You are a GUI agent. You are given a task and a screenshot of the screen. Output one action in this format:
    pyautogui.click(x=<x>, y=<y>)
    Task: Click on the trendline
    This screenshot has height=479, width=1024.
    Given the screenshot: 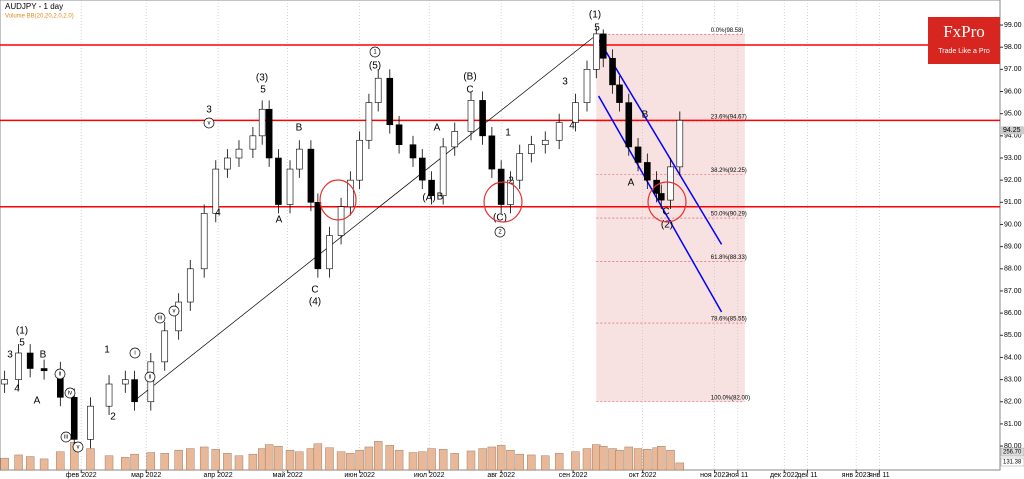 What is the action you would take?
    pyautogui.click(x=660, y=204)
    